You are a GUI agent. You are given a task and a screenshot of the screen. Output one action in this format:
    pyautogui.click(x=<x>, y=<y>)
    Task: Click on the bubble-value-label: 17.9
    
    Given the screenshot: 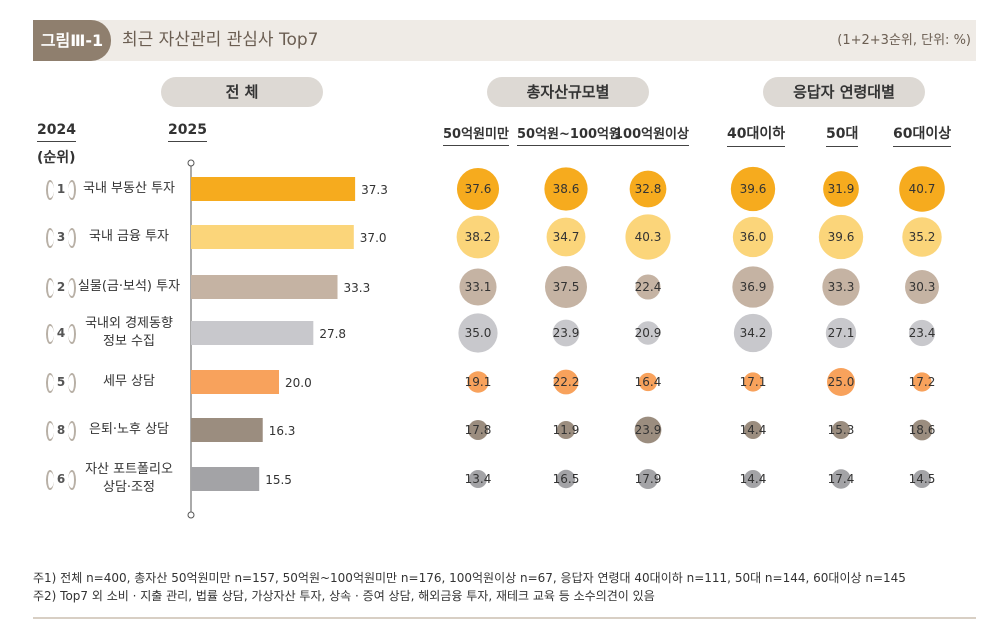 What is the action you would take?
    pyautogui.click(x=648, y=479)
    